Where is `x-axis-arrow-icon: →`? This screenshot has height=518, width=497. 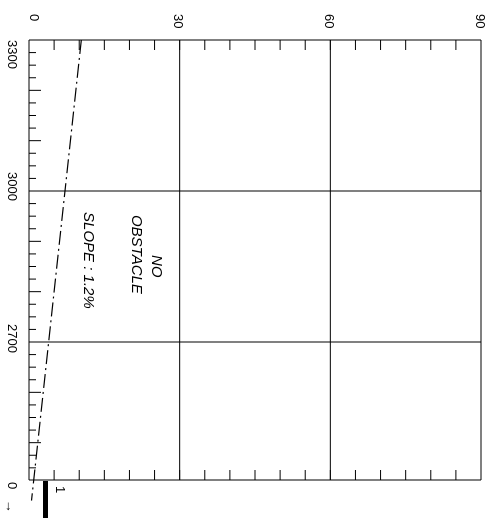 x-axis-arrow-icon: → is located at coordinates (10, 506).